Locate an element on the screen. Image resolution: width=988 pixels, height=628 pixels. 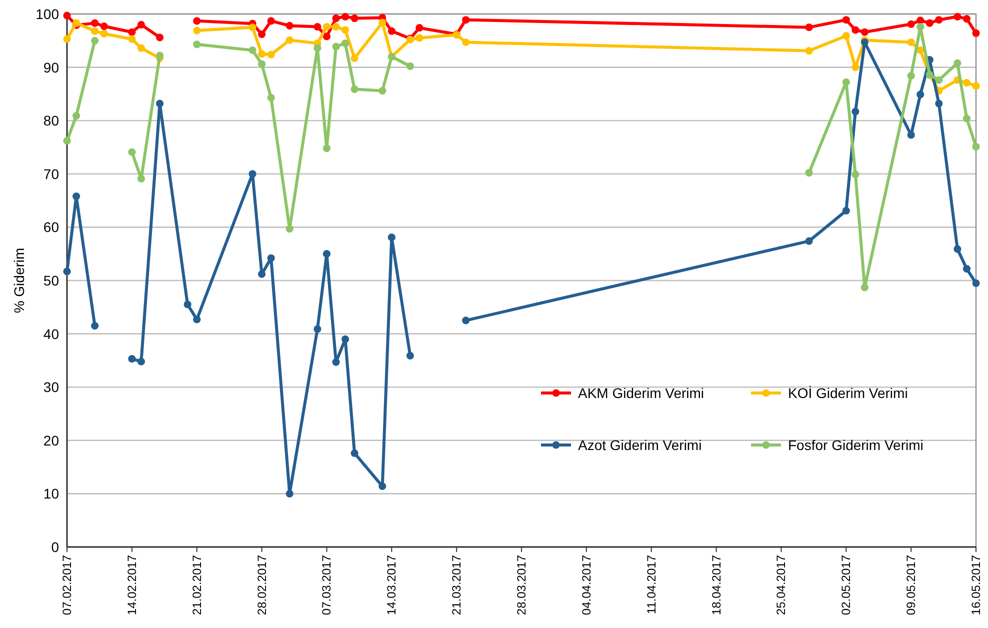
legend-label: Azot Giderim Verimi is located at coordinates (640, 445).